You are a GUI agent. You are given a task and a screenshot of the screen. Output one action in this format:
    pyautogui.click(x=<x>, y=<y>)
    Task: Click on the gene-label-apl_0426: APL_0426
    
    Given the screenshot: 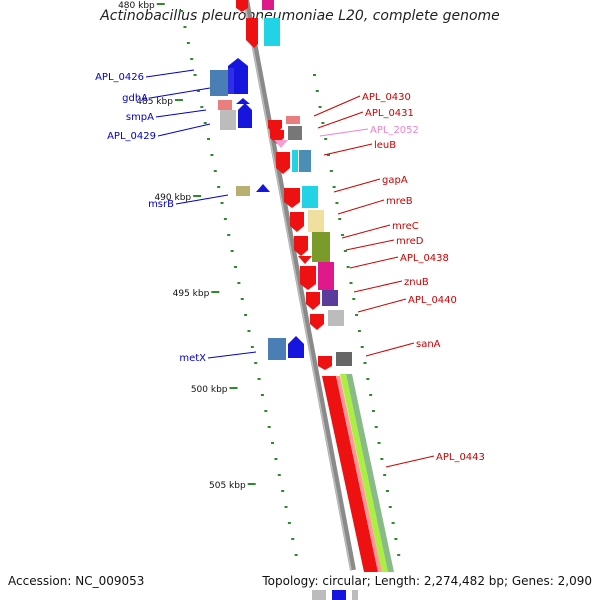 What is the action you would take?
    pyautogui.click(x=119, y=77)
    